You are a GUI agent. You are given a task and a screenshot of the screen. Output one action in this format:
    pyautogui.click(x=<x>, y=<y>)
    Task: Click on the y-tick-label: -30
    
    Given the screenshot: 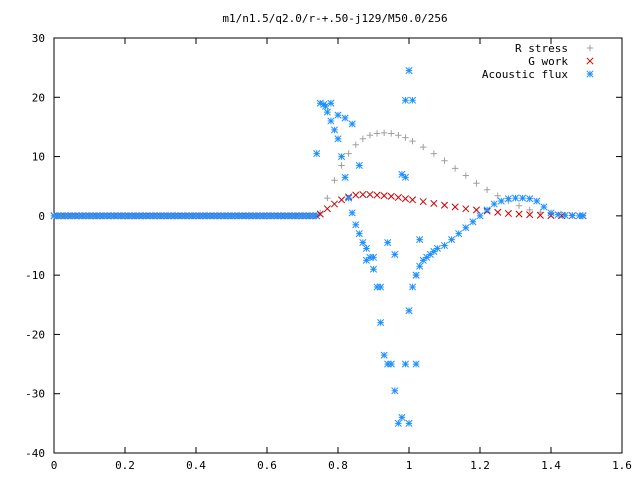 What is the action you would take?
    pyautogui.click(x=35, y=394)
    